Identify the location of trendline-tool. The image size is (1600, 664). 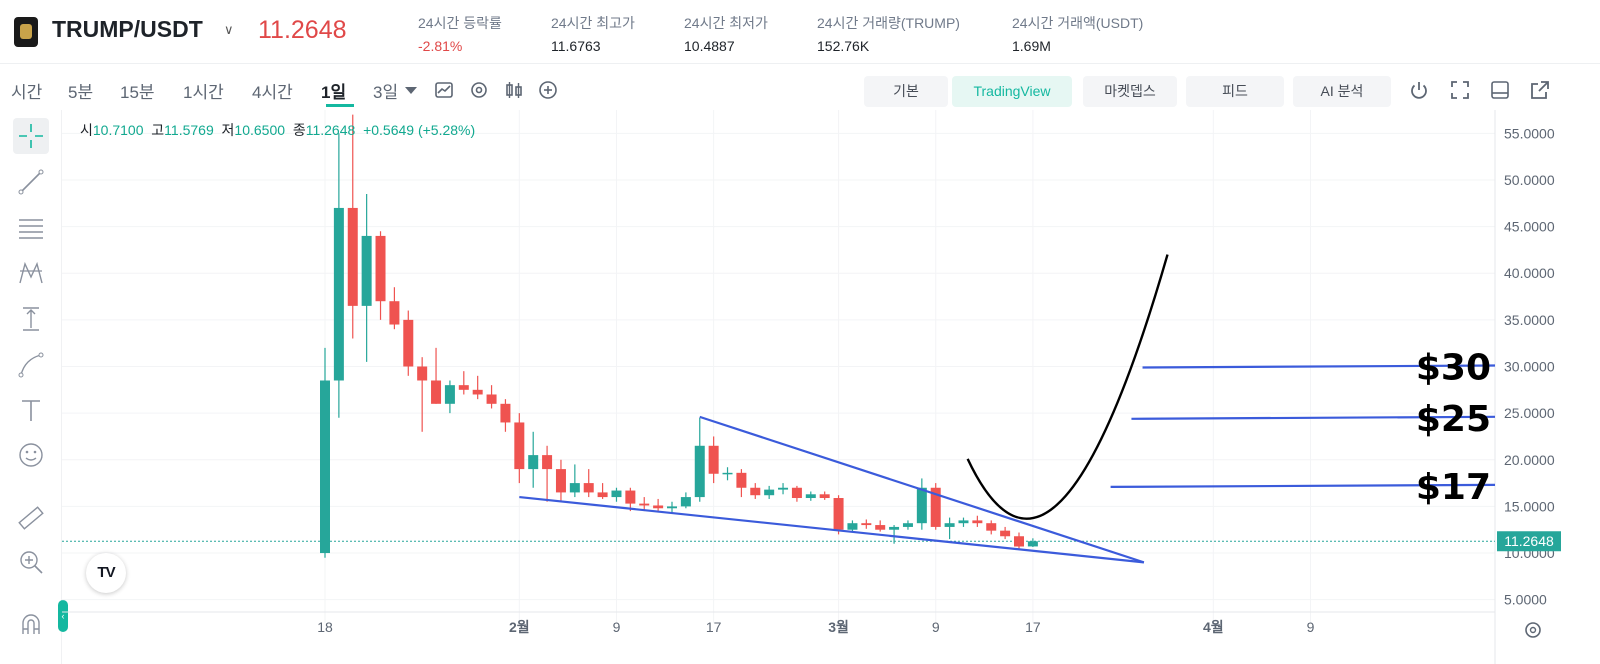
(31, 182).